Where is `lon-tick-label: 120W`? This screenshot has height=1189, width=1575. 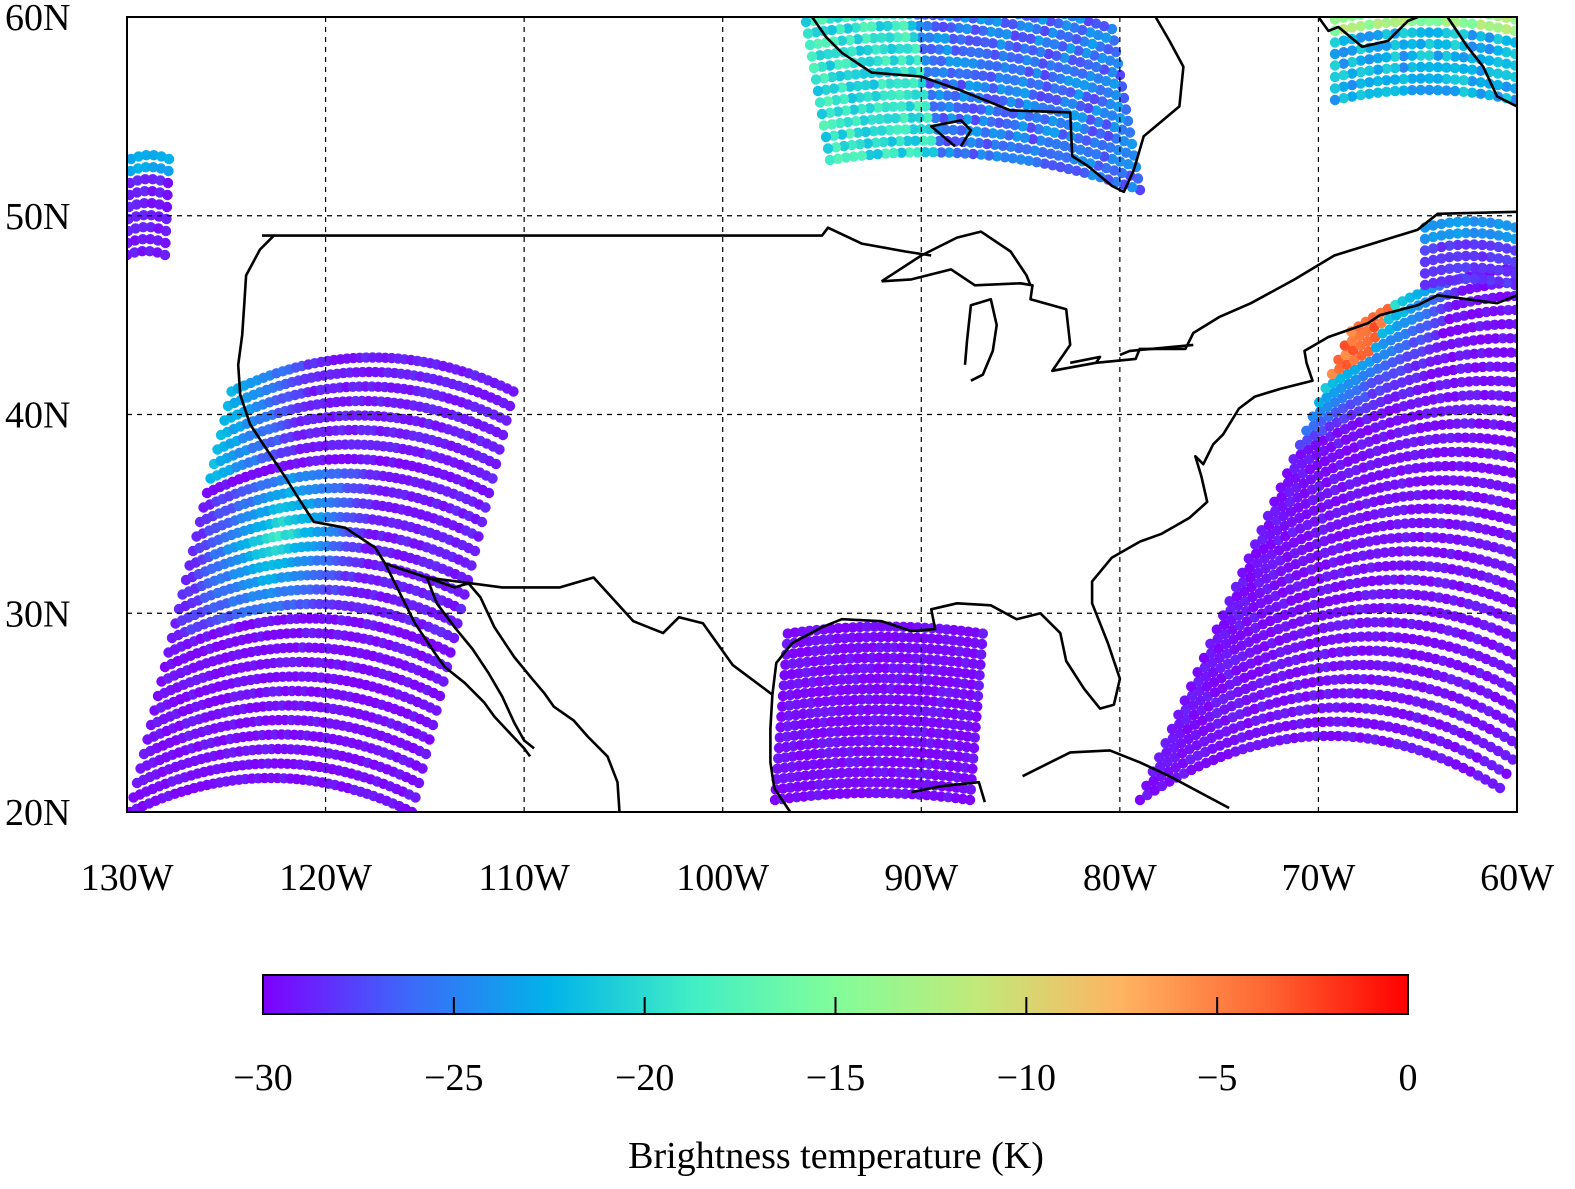 lon-tick-label: 120W is located at coordinates (325, 878).